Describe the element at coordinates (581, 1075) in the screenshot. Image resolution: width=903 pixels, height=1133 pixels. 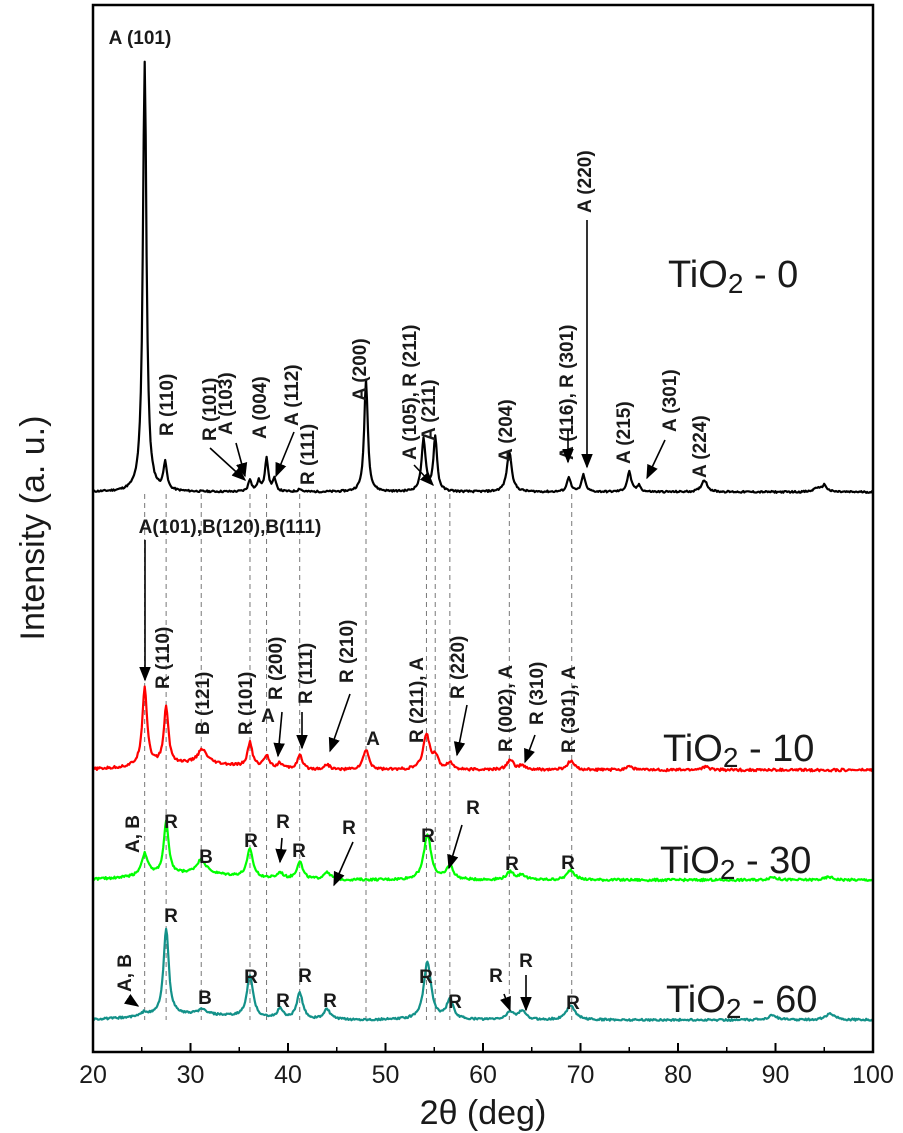
I see `x-tick-label: 70` at that location.